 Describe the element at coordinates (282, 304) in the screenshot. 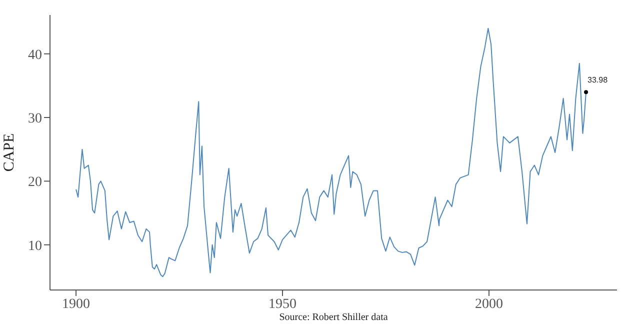

I see `x-tick-label: 1950` at that location.